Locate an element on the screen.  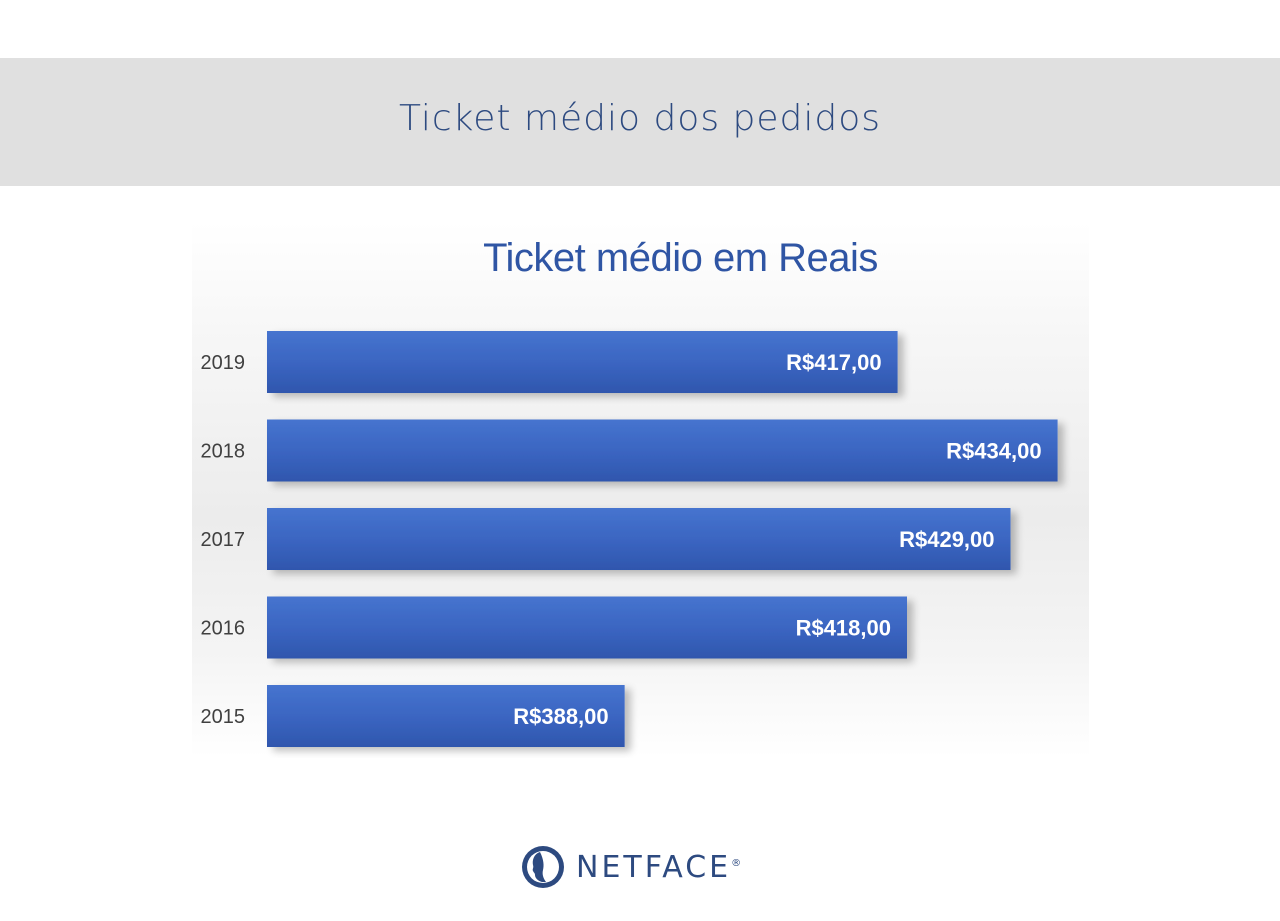
category-label-2015: 2015 is located at coordinates (223, 717).